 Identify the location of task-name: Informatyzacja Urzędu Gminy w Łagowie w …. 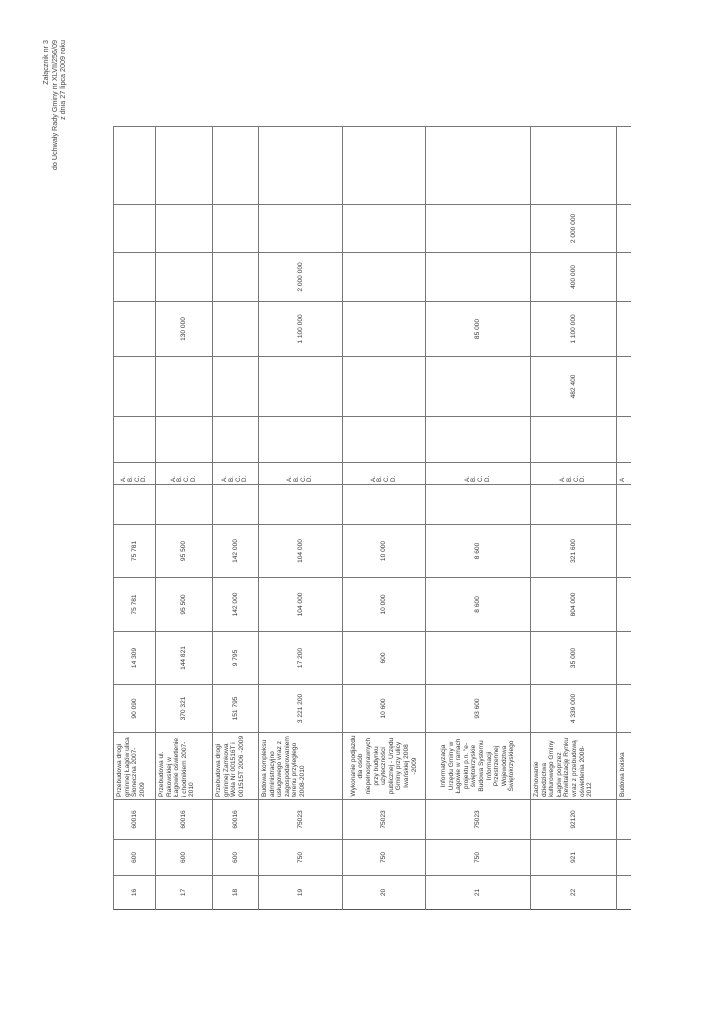
(478, 766).